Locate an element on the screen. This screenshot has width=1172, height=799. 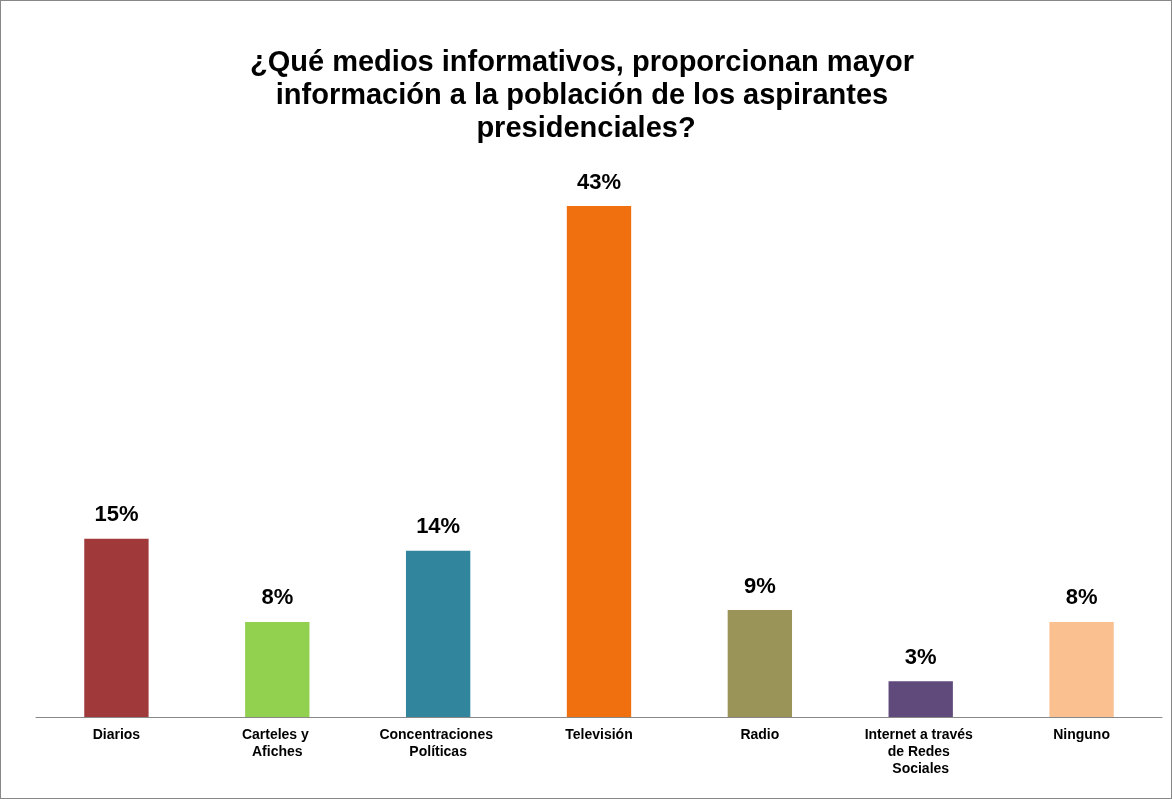
data-label: 3% is located at coordinates (920, 656).